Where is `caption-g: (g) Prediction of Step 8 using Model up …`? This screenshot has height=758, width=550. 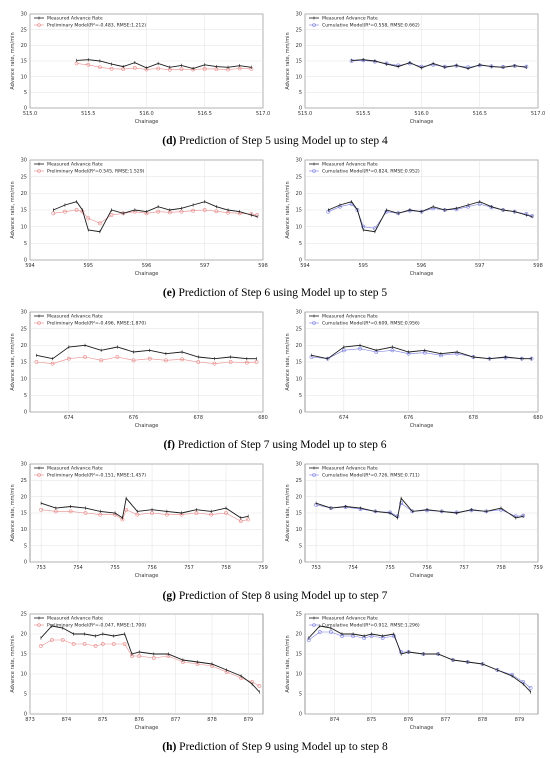
caption-g: (g) Prediction of Step 8 using Model up … is located at coordinates (275, 596).